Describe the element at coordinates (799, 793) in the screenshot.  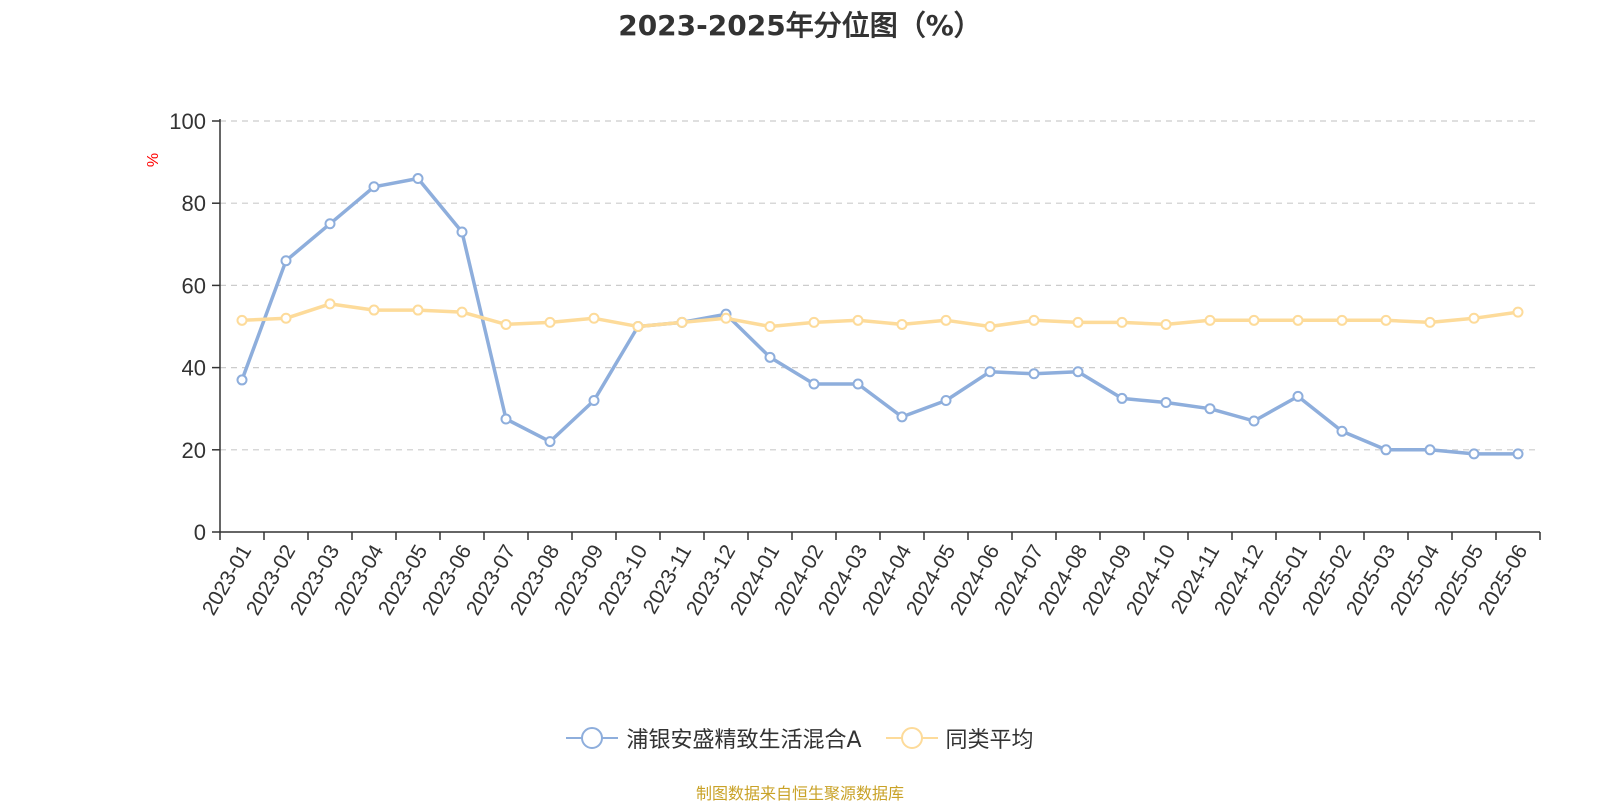
I see `source-note: 制图数据来自恒生聚源数据库` at that location.